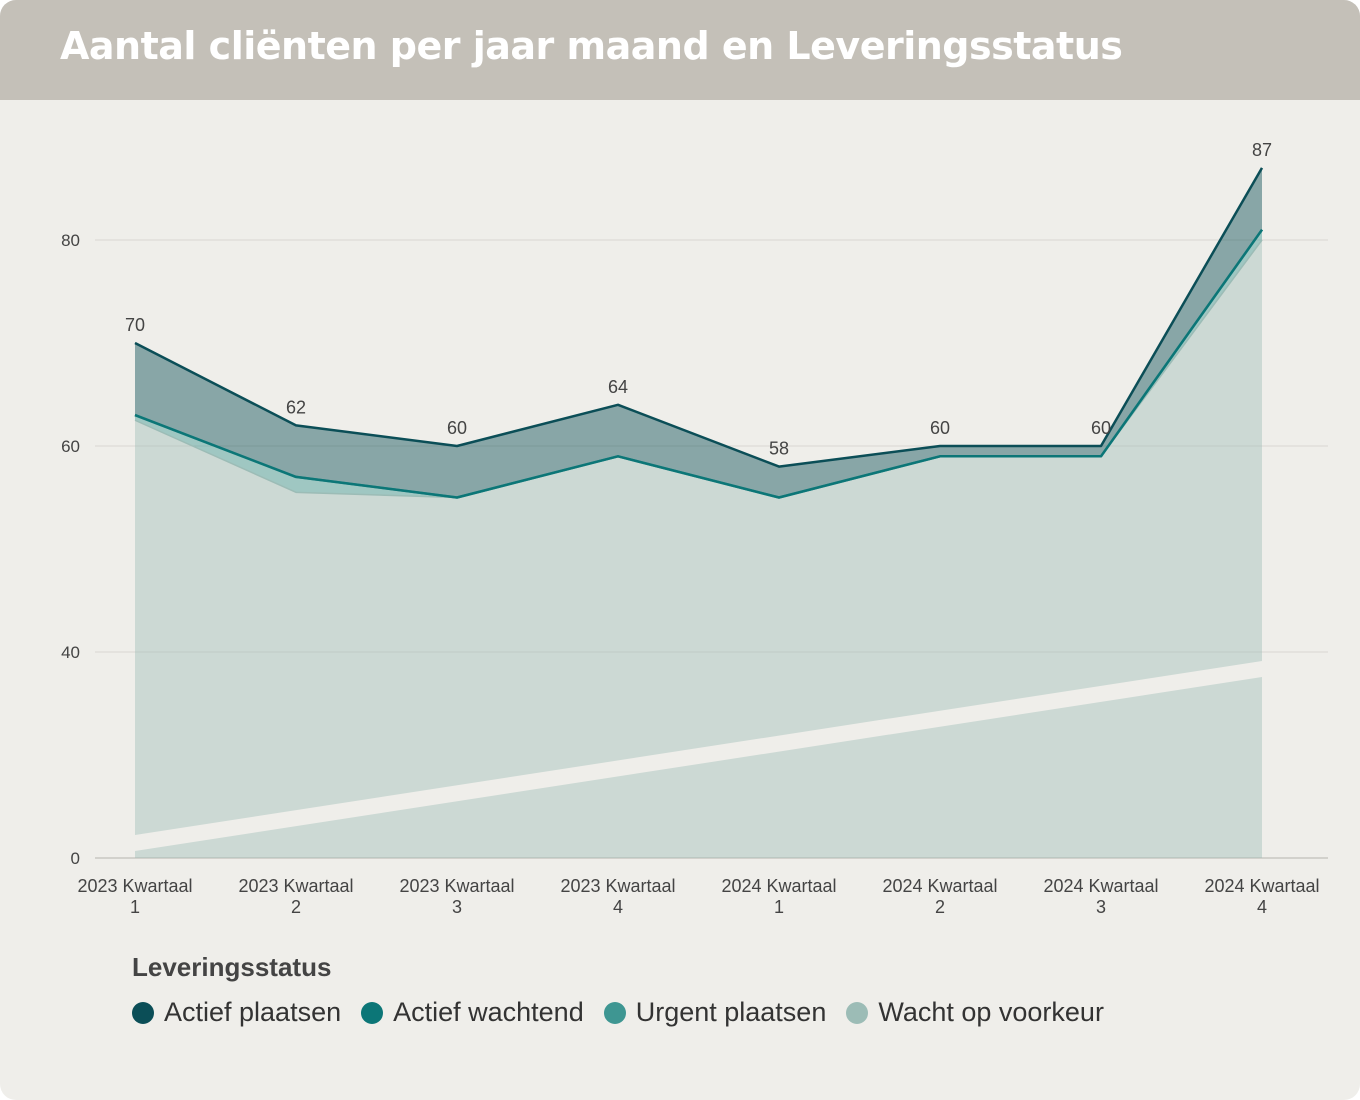 The height and width of the screenshot is (1100, 1360). What do you see at coordinates (617, 896) in the screenshot?
I see `x-tick-label: 2023 Kwartaal 4` at bounding box center [617, 896].